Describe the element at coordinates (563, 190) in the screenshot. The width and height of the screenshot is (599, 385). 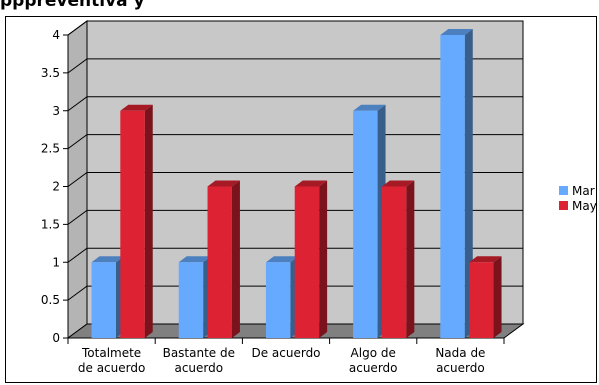
I see `legend-swatch-mar` at that location.